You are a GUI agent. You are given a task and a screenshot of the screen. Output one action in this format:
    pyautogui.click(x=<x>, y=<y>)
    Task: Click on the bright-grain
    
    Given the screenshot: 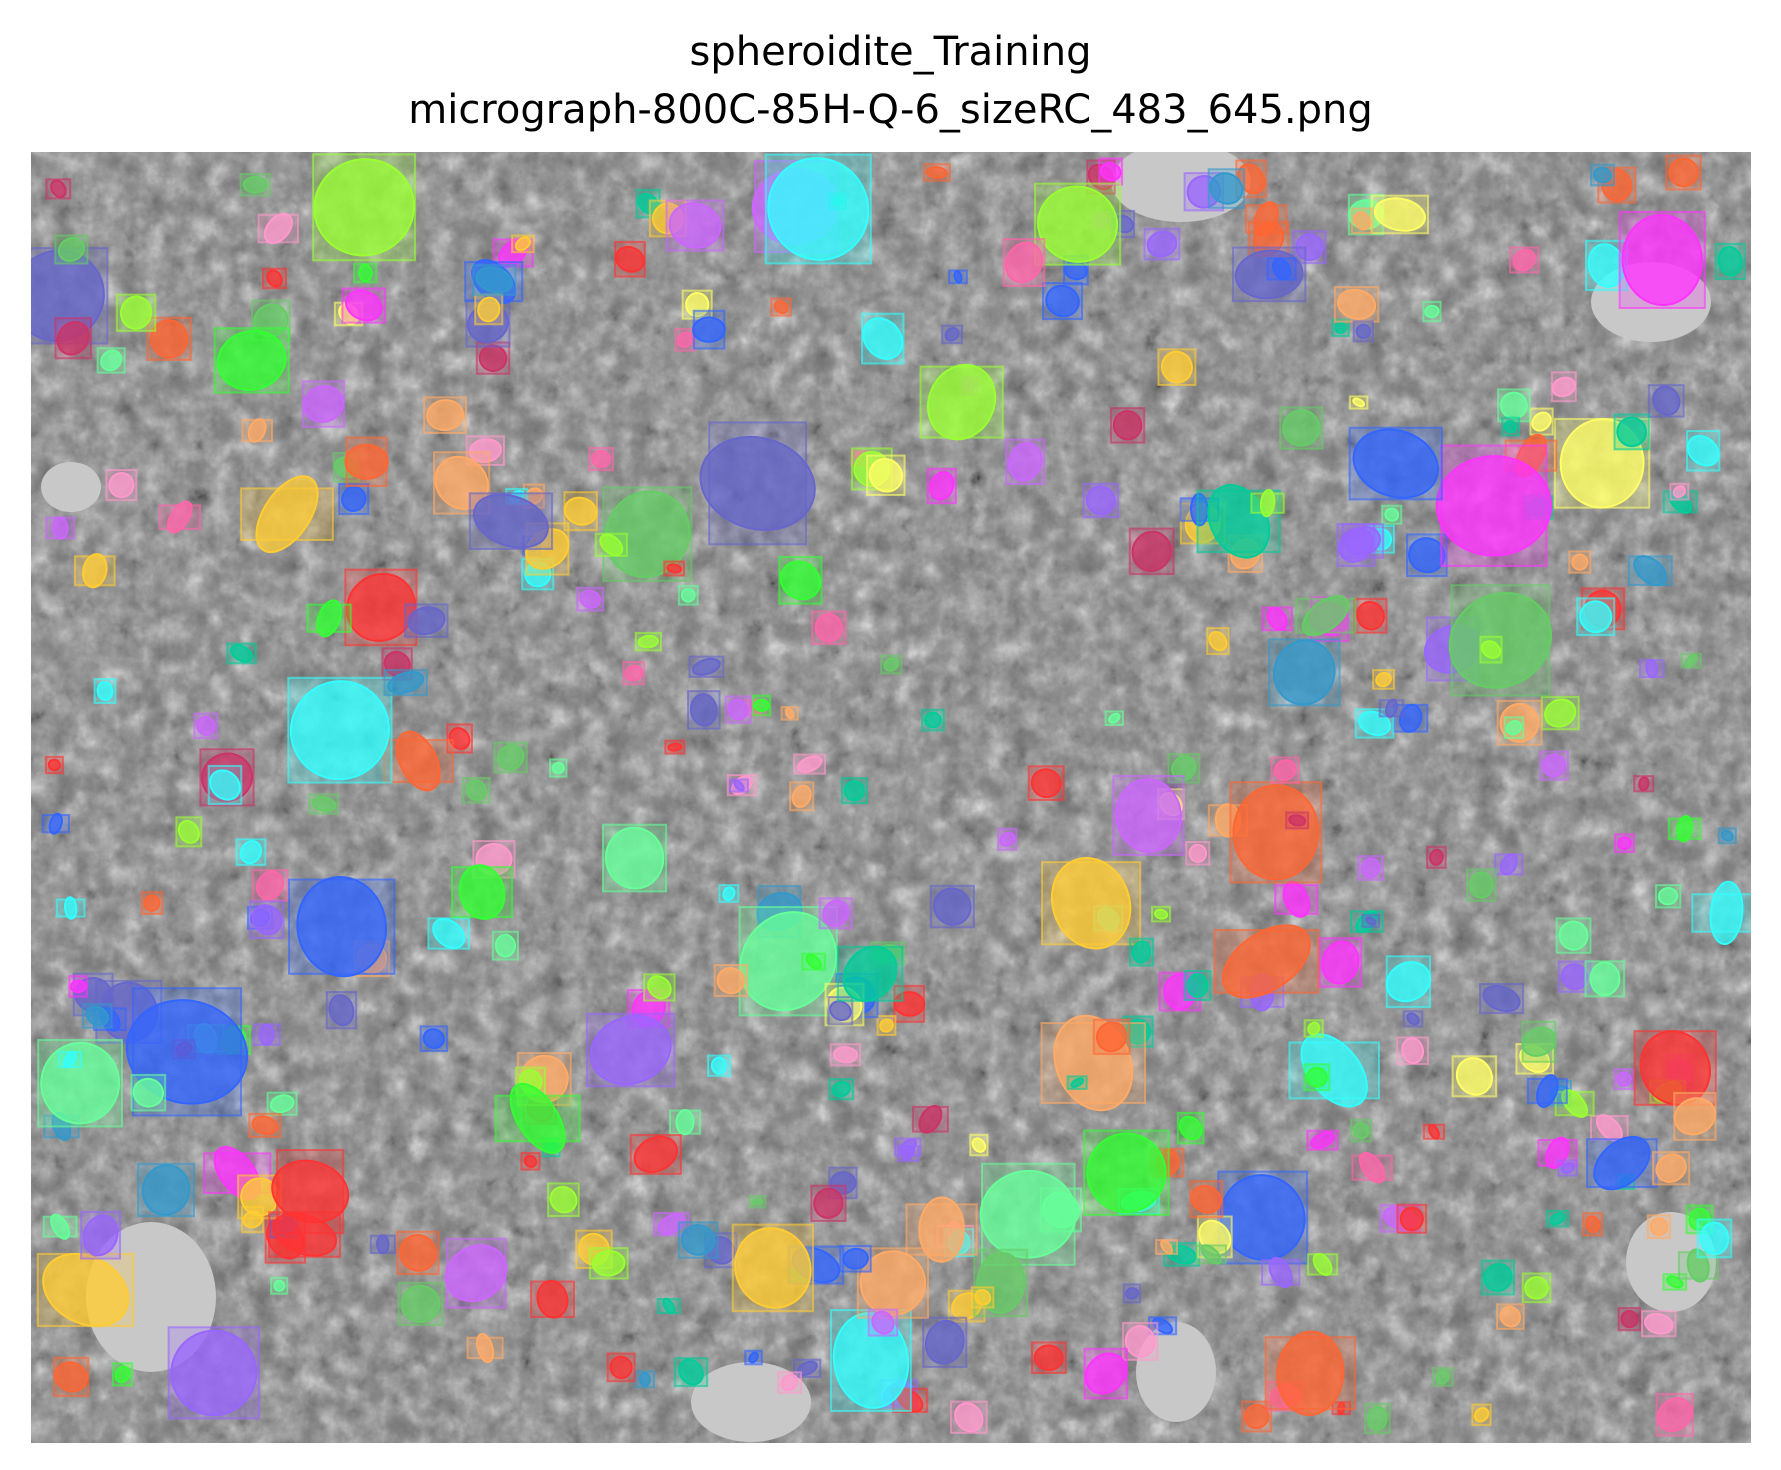 What is the action you would take?
    pyautogui.click(x=1176, y=1372)
    